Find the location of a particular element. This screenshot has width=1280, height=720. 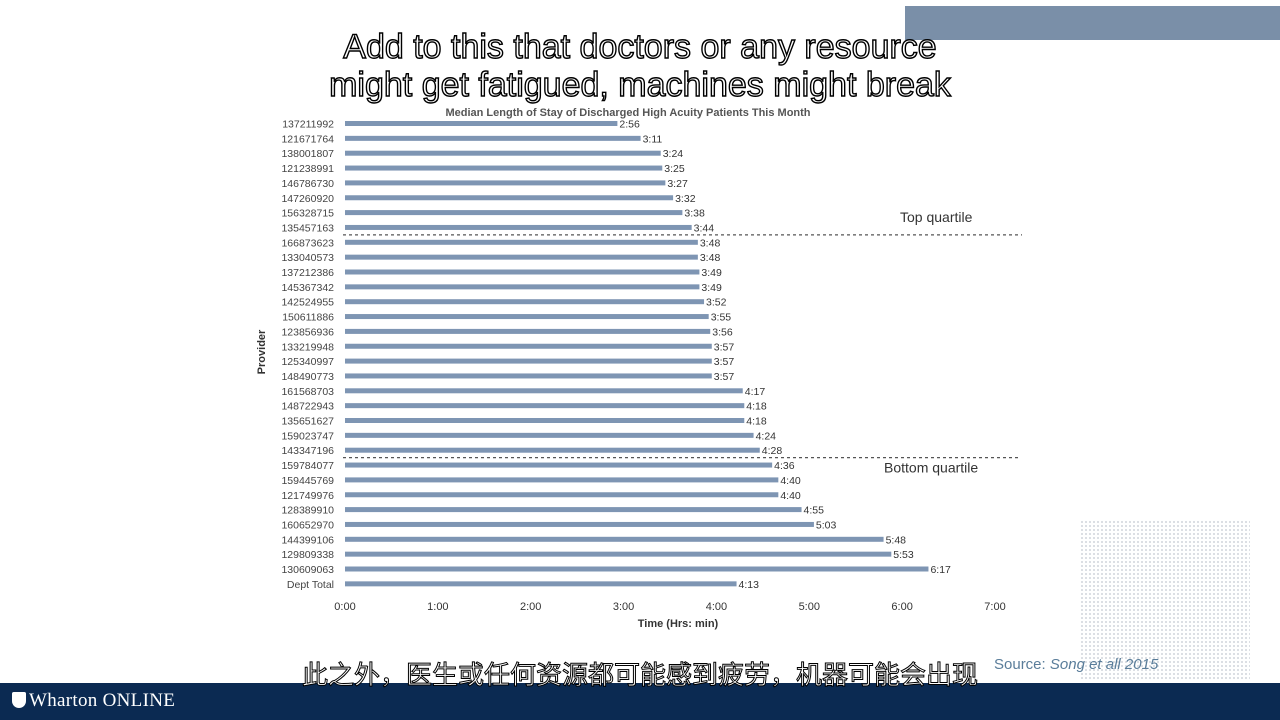

category-label: 137212386 is located at coordinates (307, 273).